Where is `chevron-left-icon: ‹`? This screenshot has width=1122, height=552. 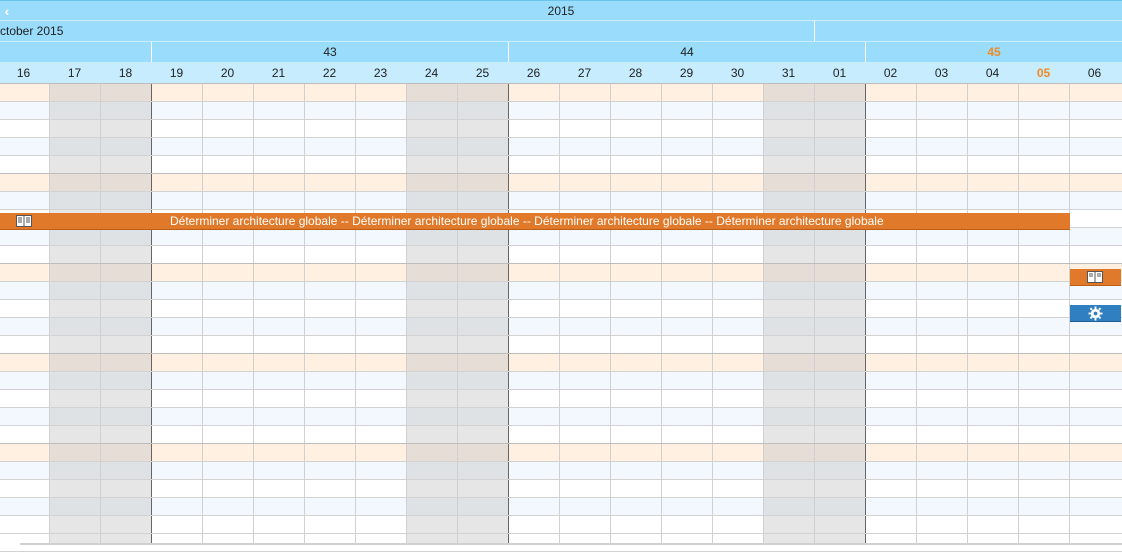 chevron-left-icon: ‹ is located at coordinates (7, 11).